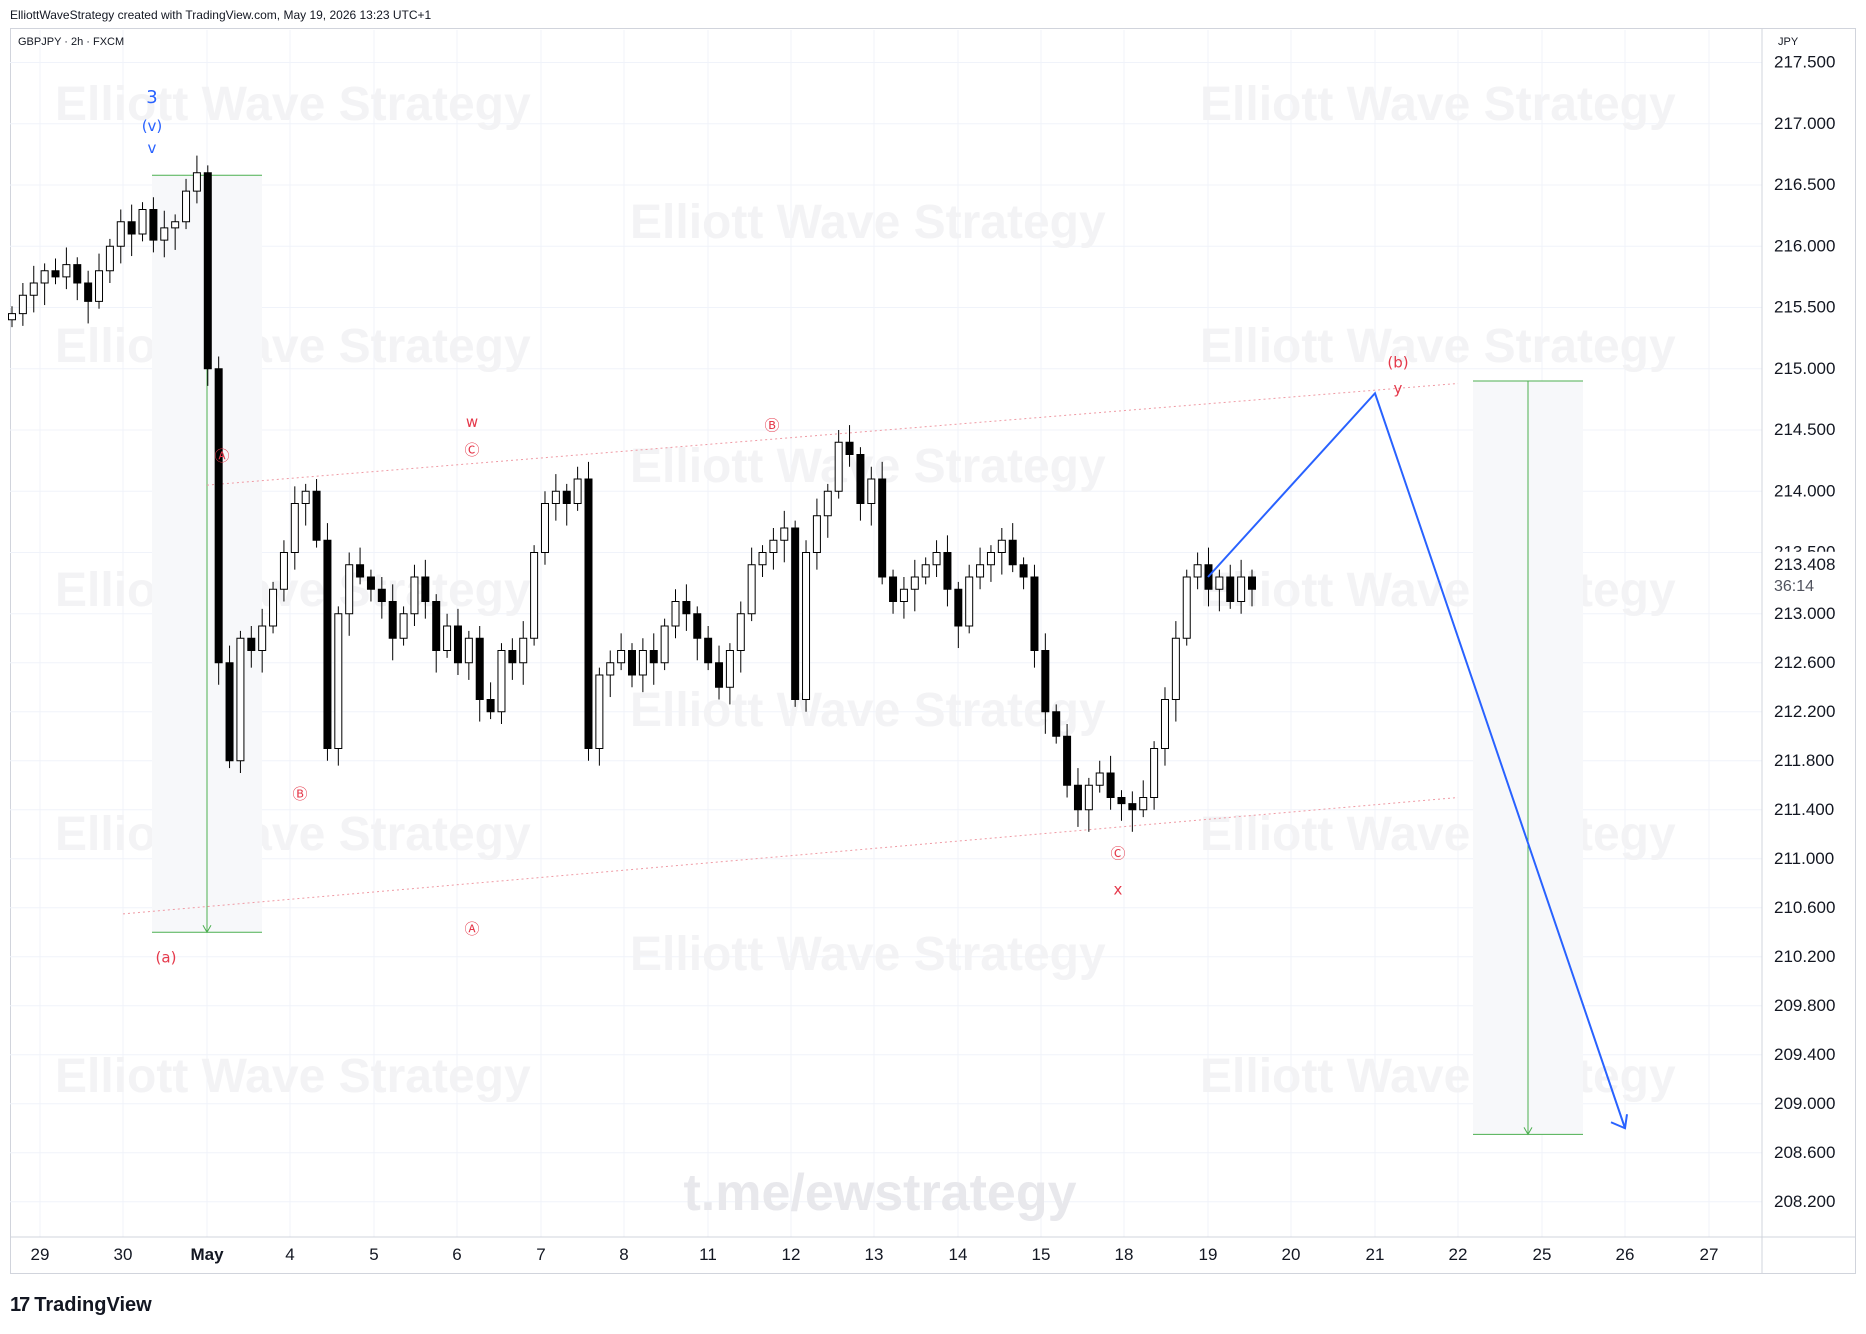 The width and height of the screenshot is (1866, 1334). I want to click on price-tick-label: 211.000, so click(1804, 858).